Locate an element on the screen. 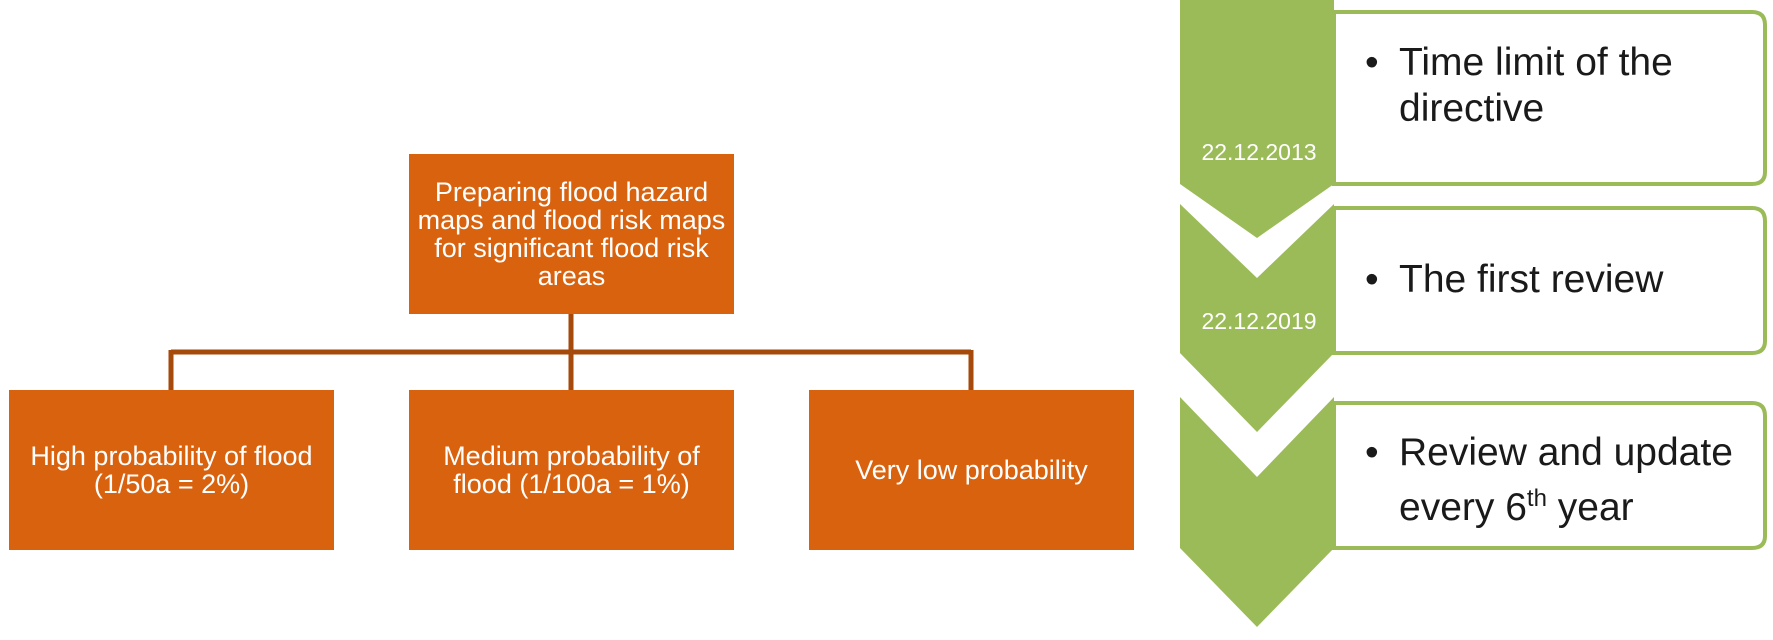 The image size is (1773, 640). timeline-step-1: • The first review is located at coordinates (1562, 280).